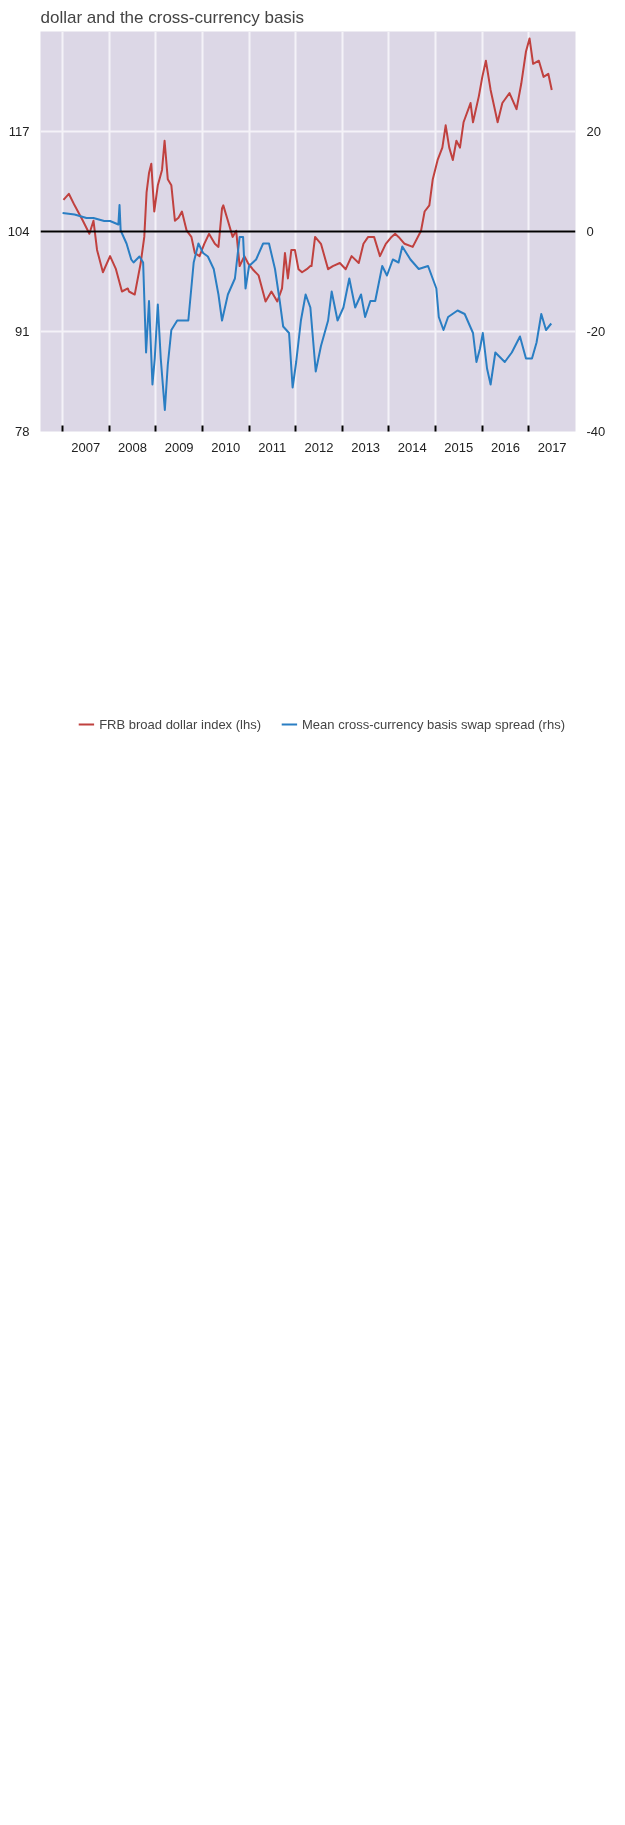 Image resolution: width=625 pixels, height=1825 pixels. Describe the element at coordinates (132, 447) in the screenshot. I see `x-tick-label: 2008` at that location.